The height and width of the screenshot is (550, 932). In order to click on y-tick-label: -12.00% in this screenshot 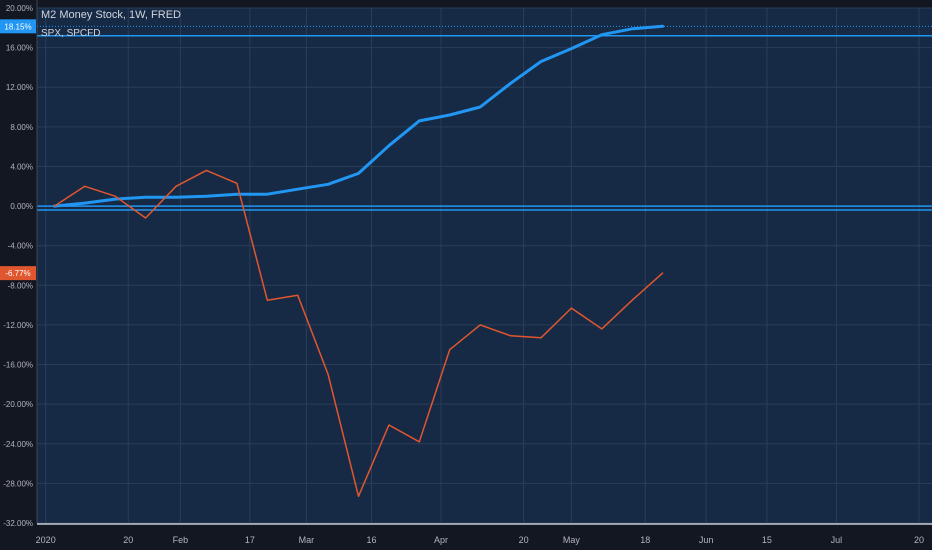, I will do `click(18, 325)`.